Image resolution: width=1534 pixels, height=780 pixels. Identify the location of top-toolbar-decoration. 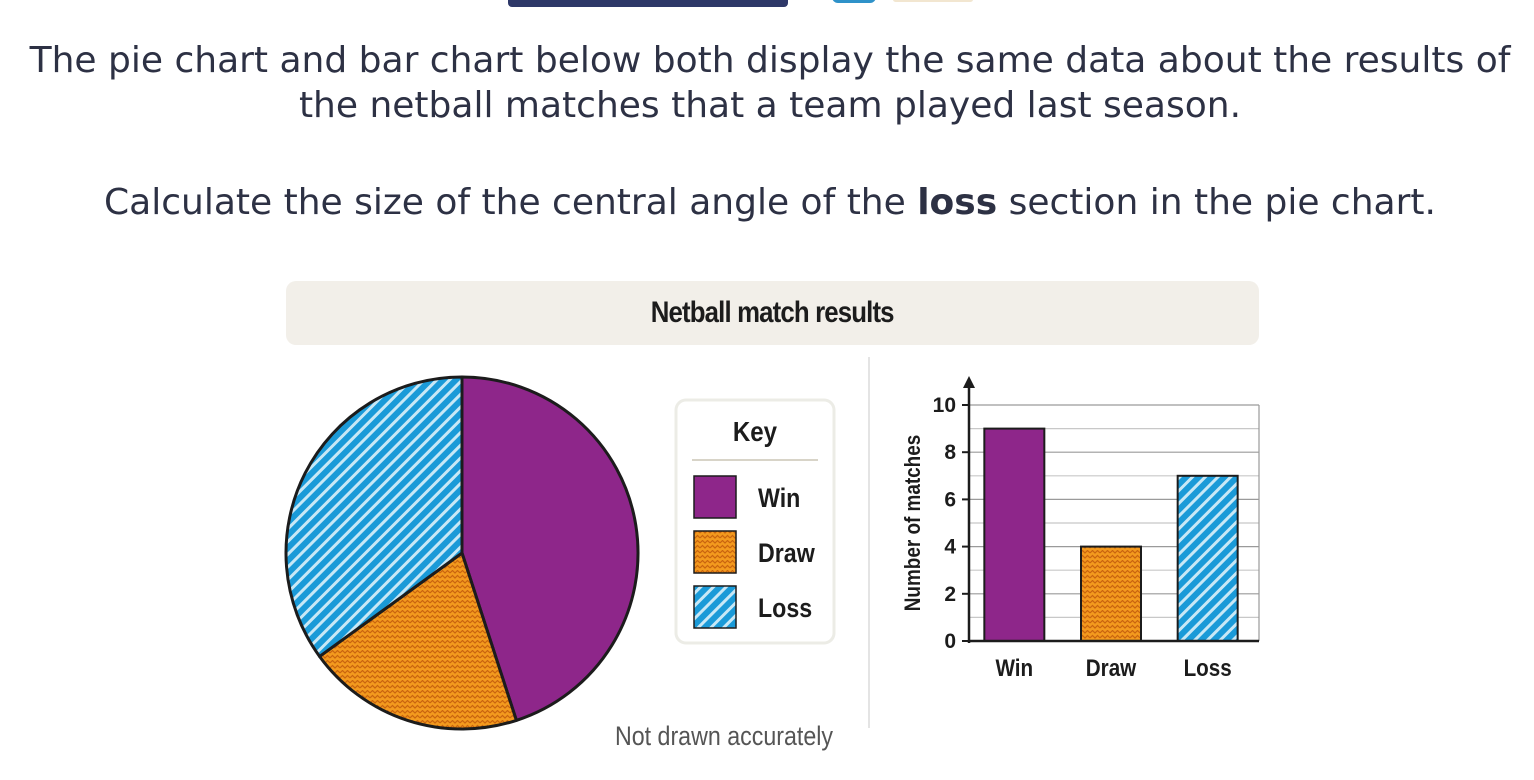
(933, 1).